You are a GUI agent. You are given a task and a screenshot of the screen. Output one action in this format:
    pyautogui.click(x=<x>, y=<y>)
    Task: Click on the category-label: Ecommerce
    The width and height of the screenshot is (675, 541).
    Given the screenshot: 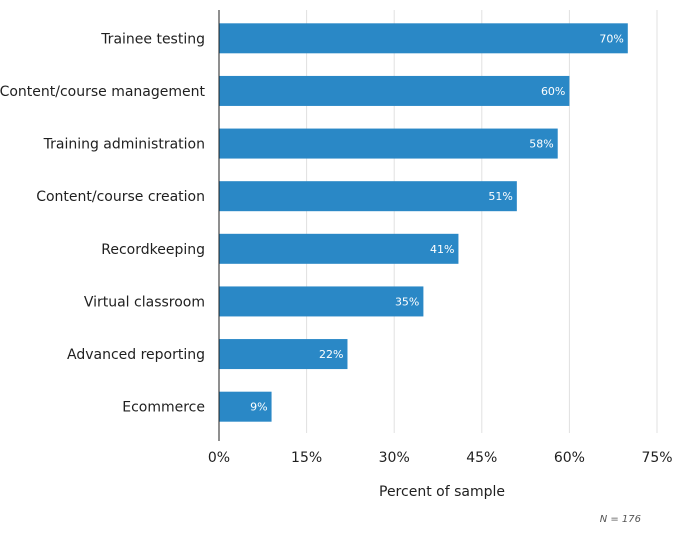 What is the action you would take?
    pyautogui.click(x=163, y=408)
    